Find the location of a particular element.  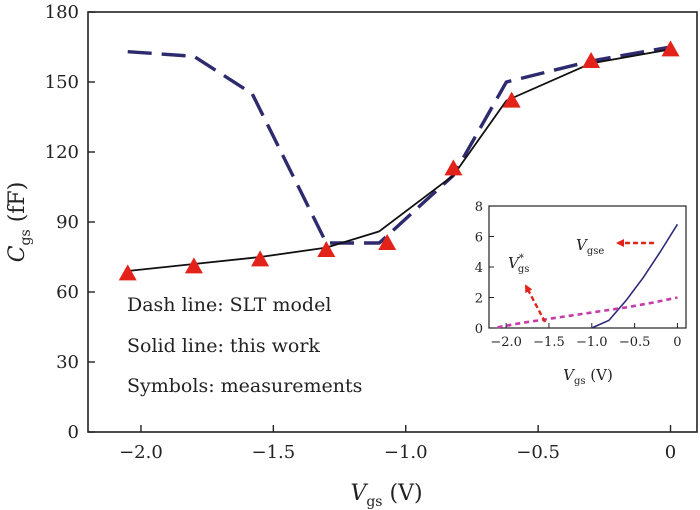

x-tick-label: −1.0 is located at coordinates (406, 452).